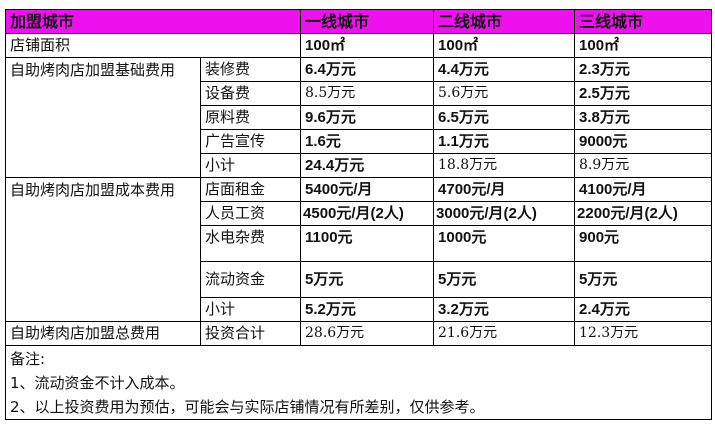 Image resolution: width=715 pixels, height=433 pixels. What do you see at coordinates (643, 21) in the screenshot?
I see `header-tier3: 三线城市` at bounding box center [643, 21].